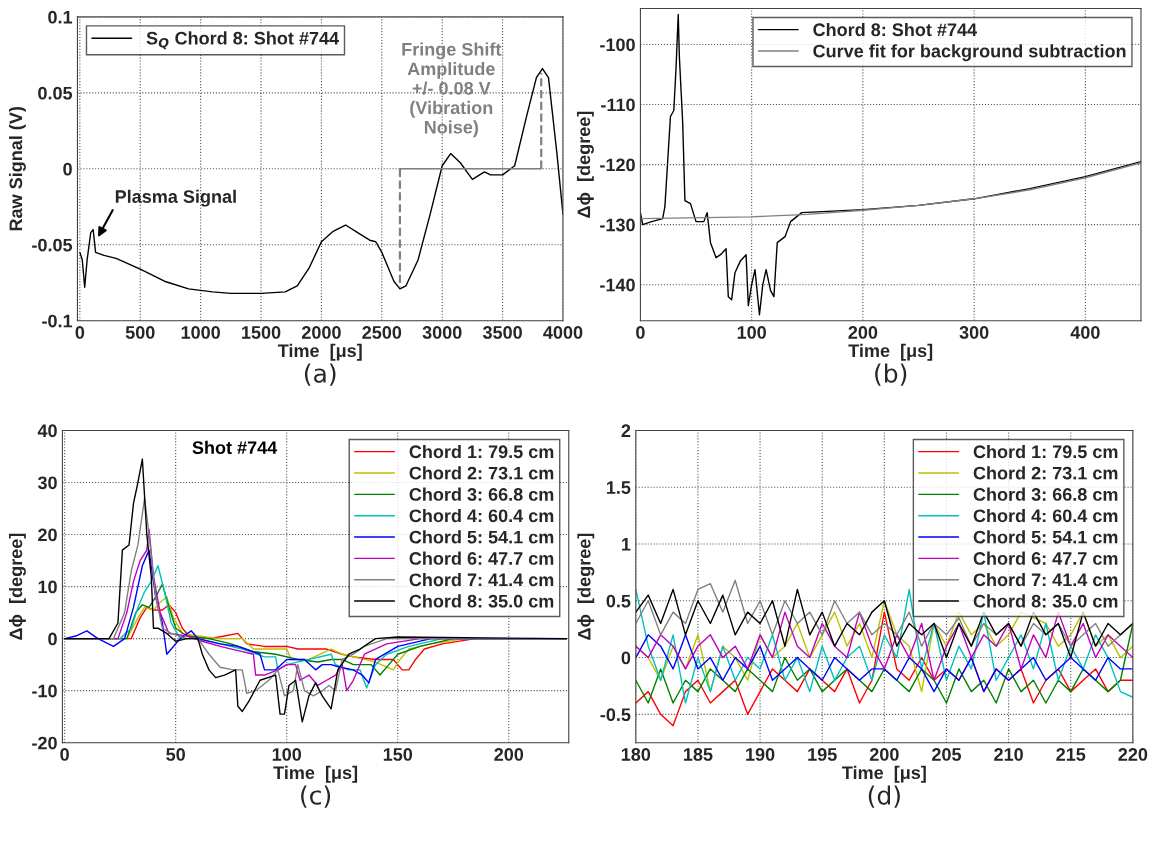 The width and height of the screenshot is (1156, 844). What do you see at coordinates (55, 93) in the screenshot?
I see `y-tick-label: 0.05` at bounding box center [55, 93].